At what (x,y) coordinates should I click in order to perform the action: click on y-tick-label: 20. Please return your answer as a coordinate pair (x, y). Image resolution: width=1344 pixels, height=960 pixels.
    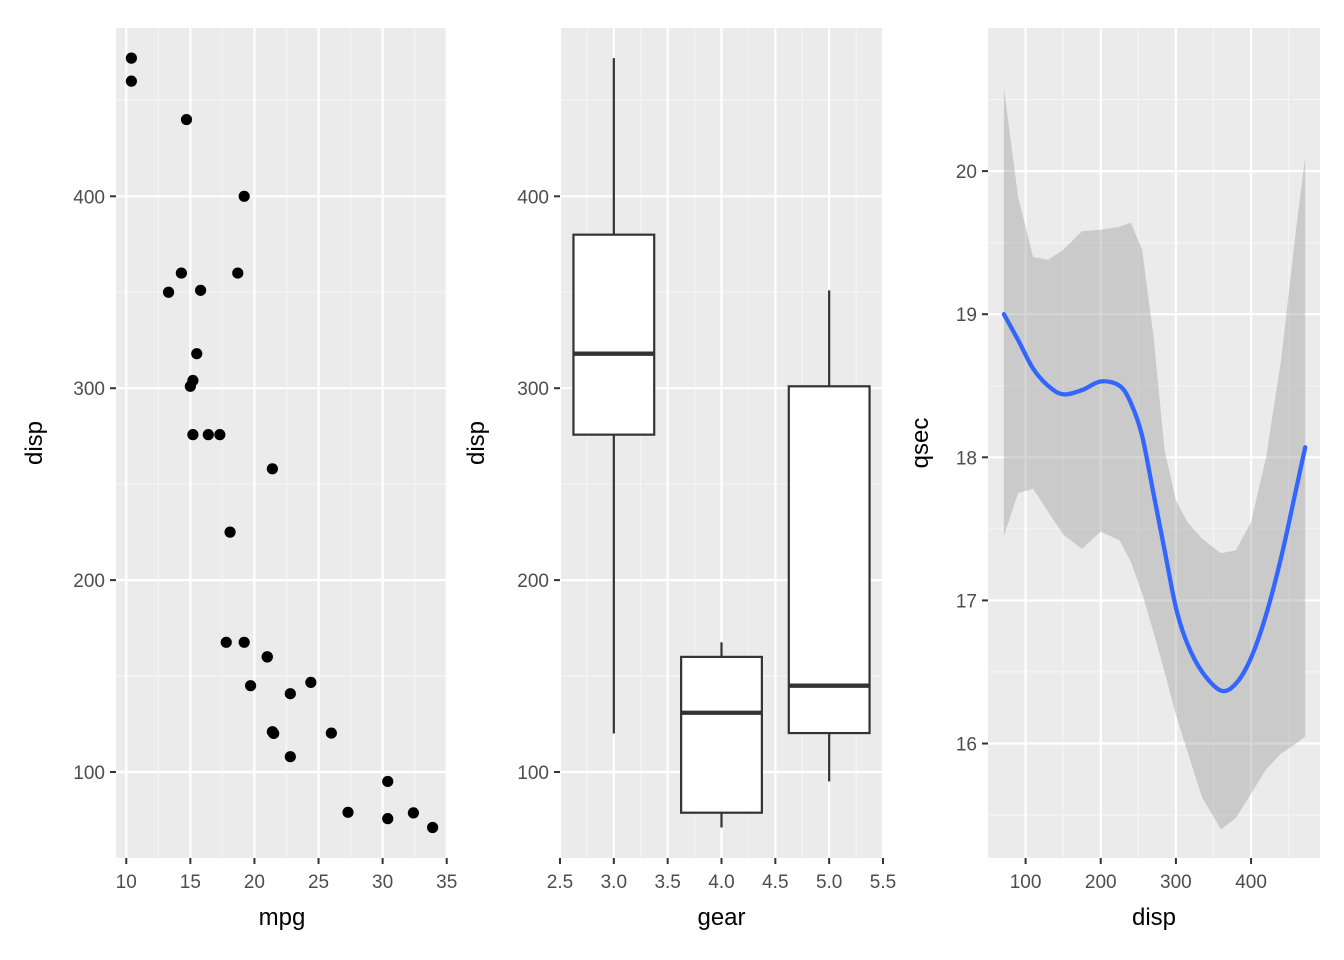
    Looking at the image, I should click on (966, 172).